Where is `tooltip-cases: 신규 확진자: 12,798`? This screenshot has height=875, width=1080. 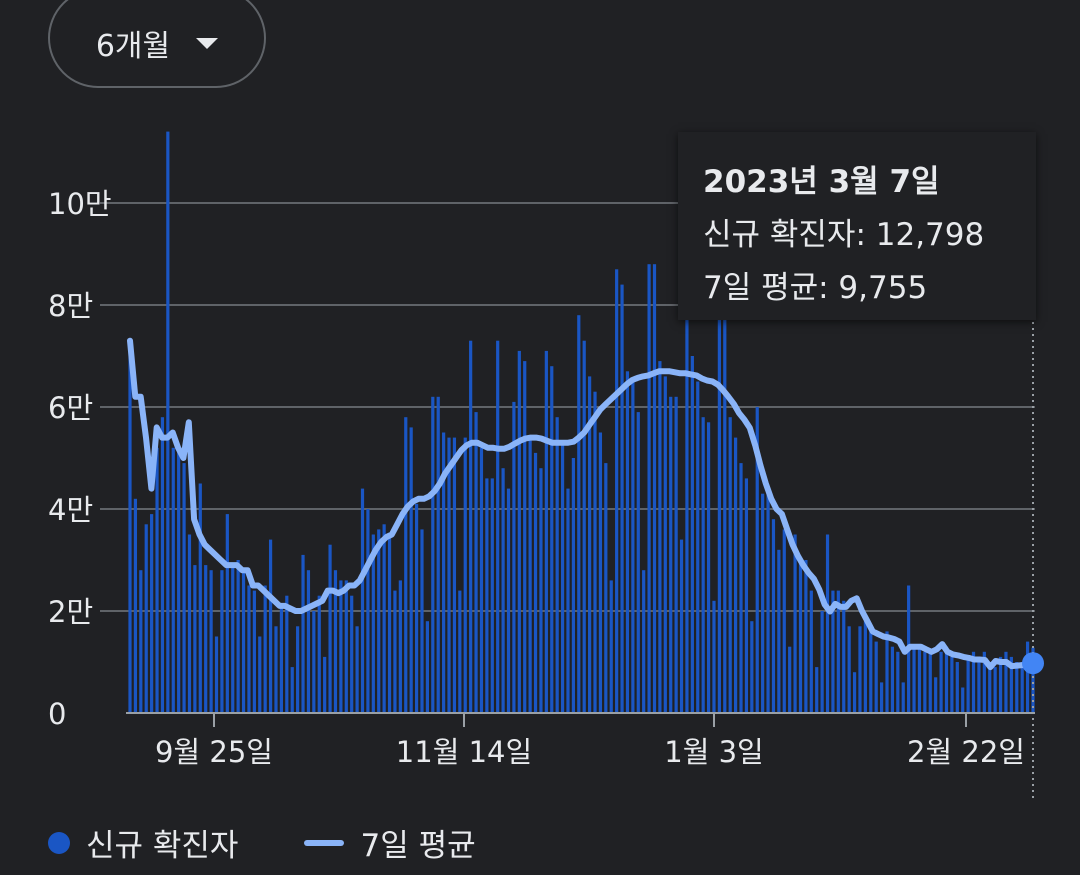
tooltip-cases: 신규 확진자: 12,798 is located at coordinates (844, 235).